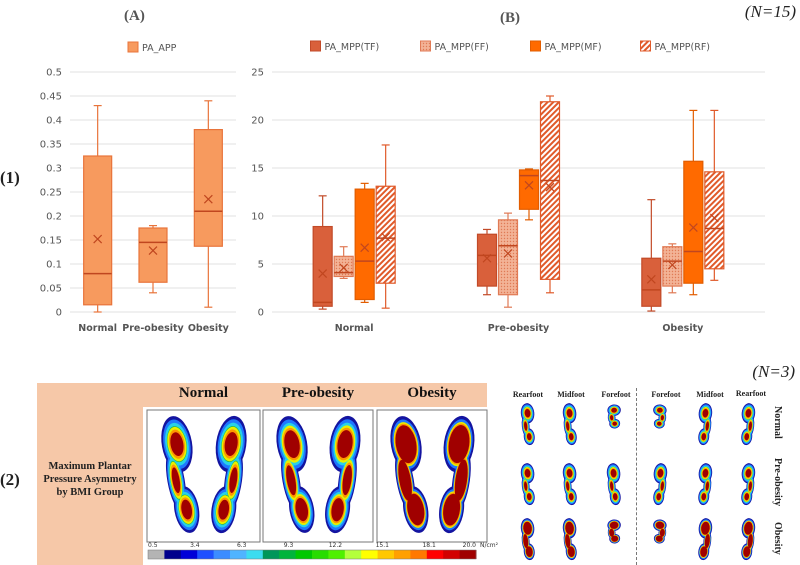 This screenshot has width=800, height=565. Describe the element at coordinates (159, 48) in the screenshot. I see `legend-label: PA_APP` at that location.